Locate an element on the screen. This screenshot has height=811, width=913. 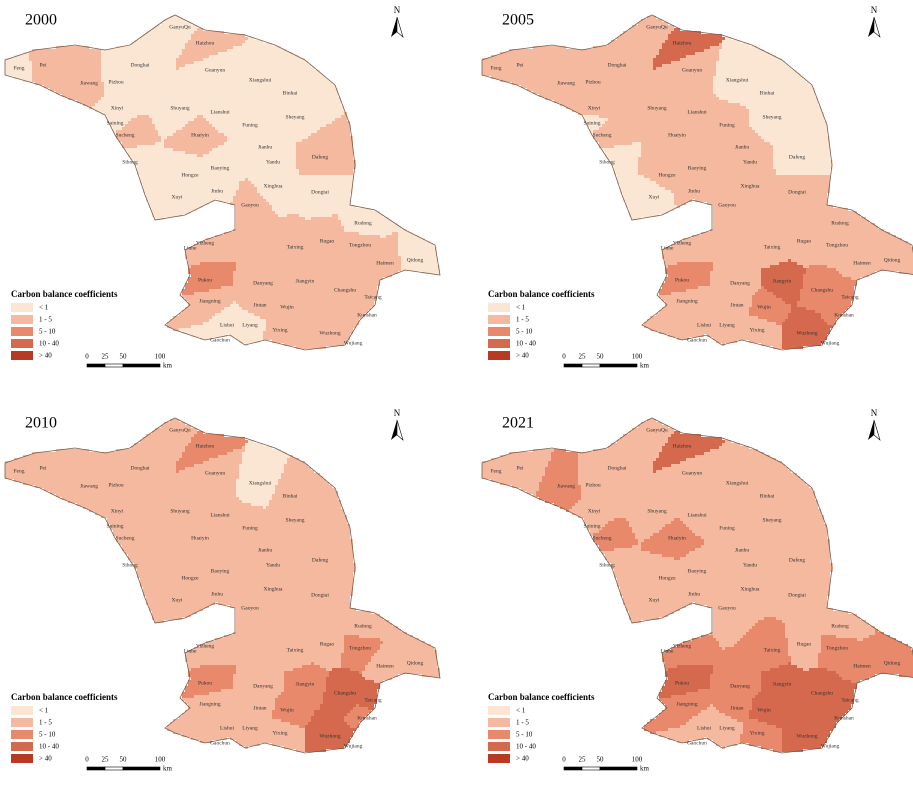
scale-unit: km is located at coordinates (645, 366).